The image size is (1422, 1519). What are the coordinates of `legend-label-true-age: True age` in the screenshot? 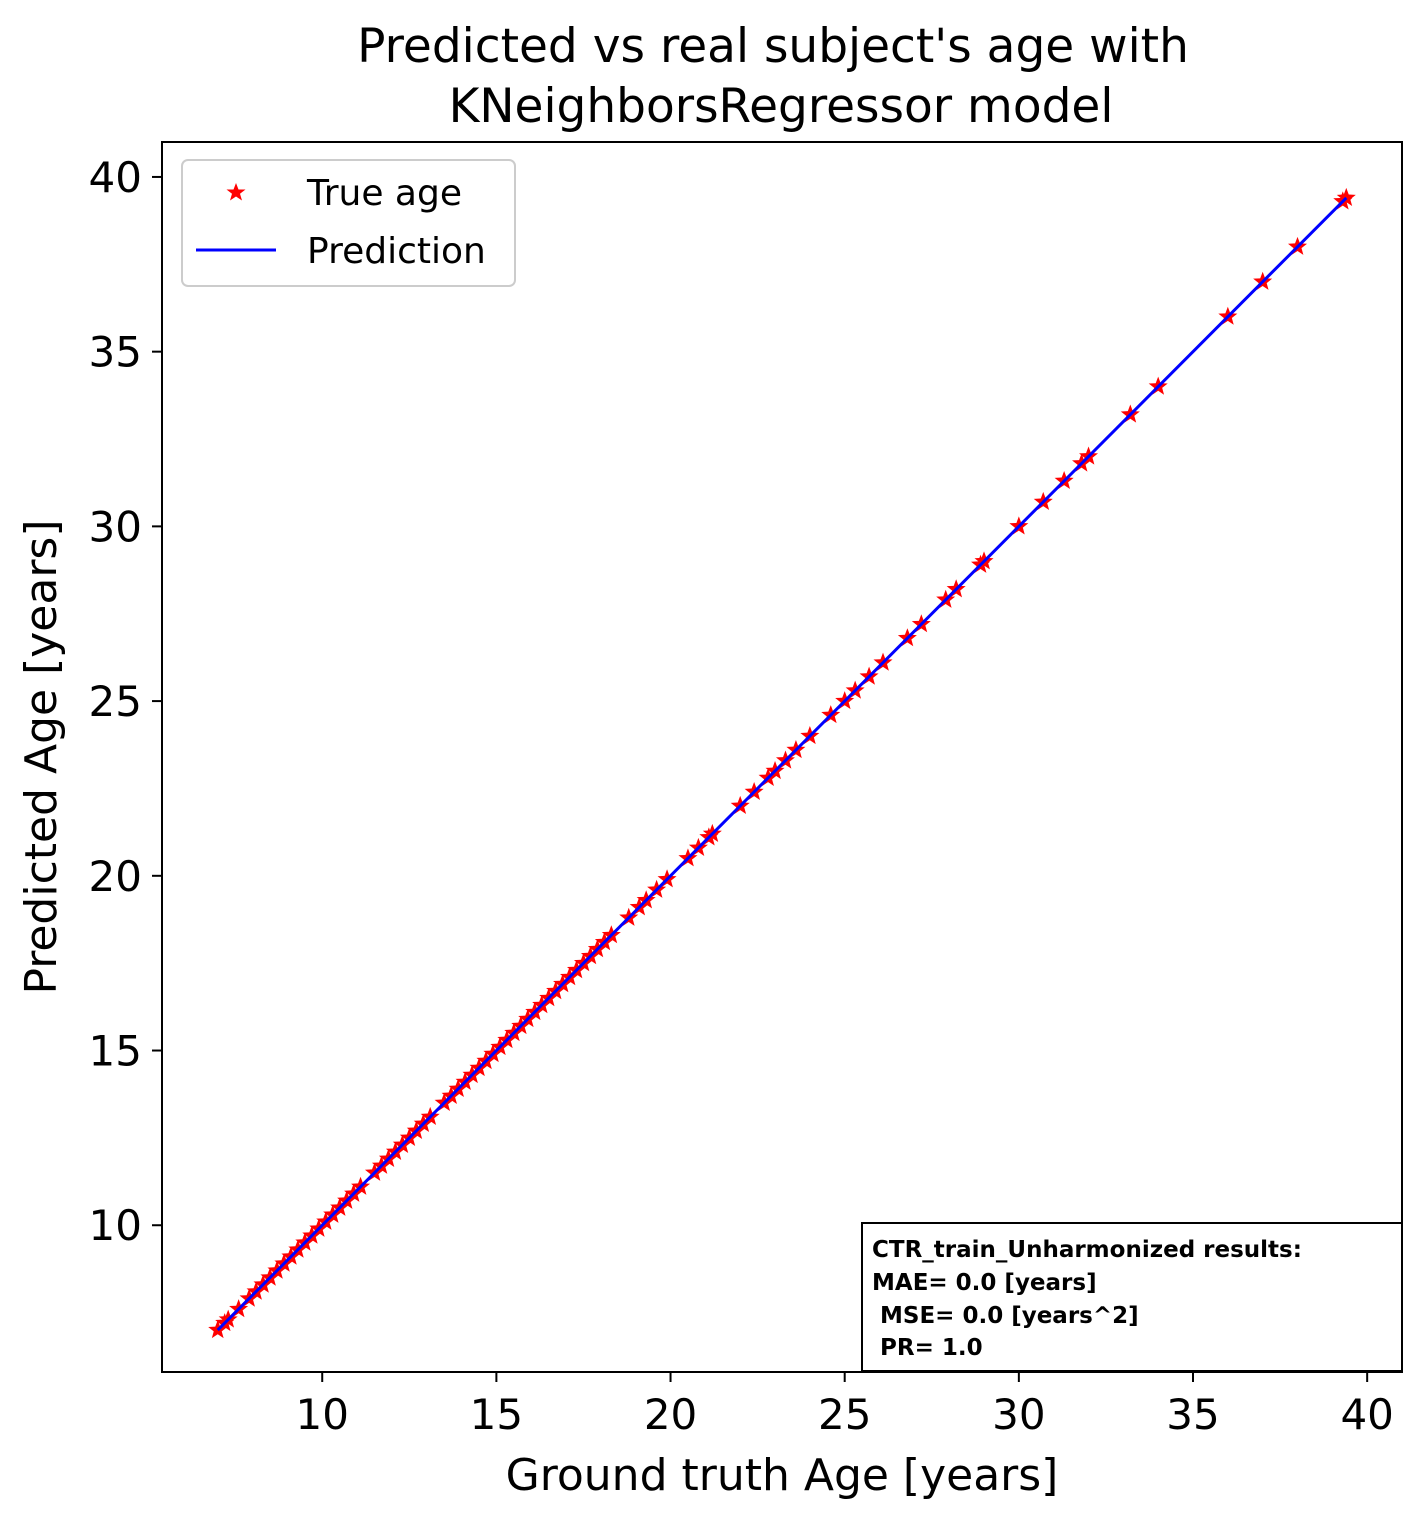 It's located at (384, 193).